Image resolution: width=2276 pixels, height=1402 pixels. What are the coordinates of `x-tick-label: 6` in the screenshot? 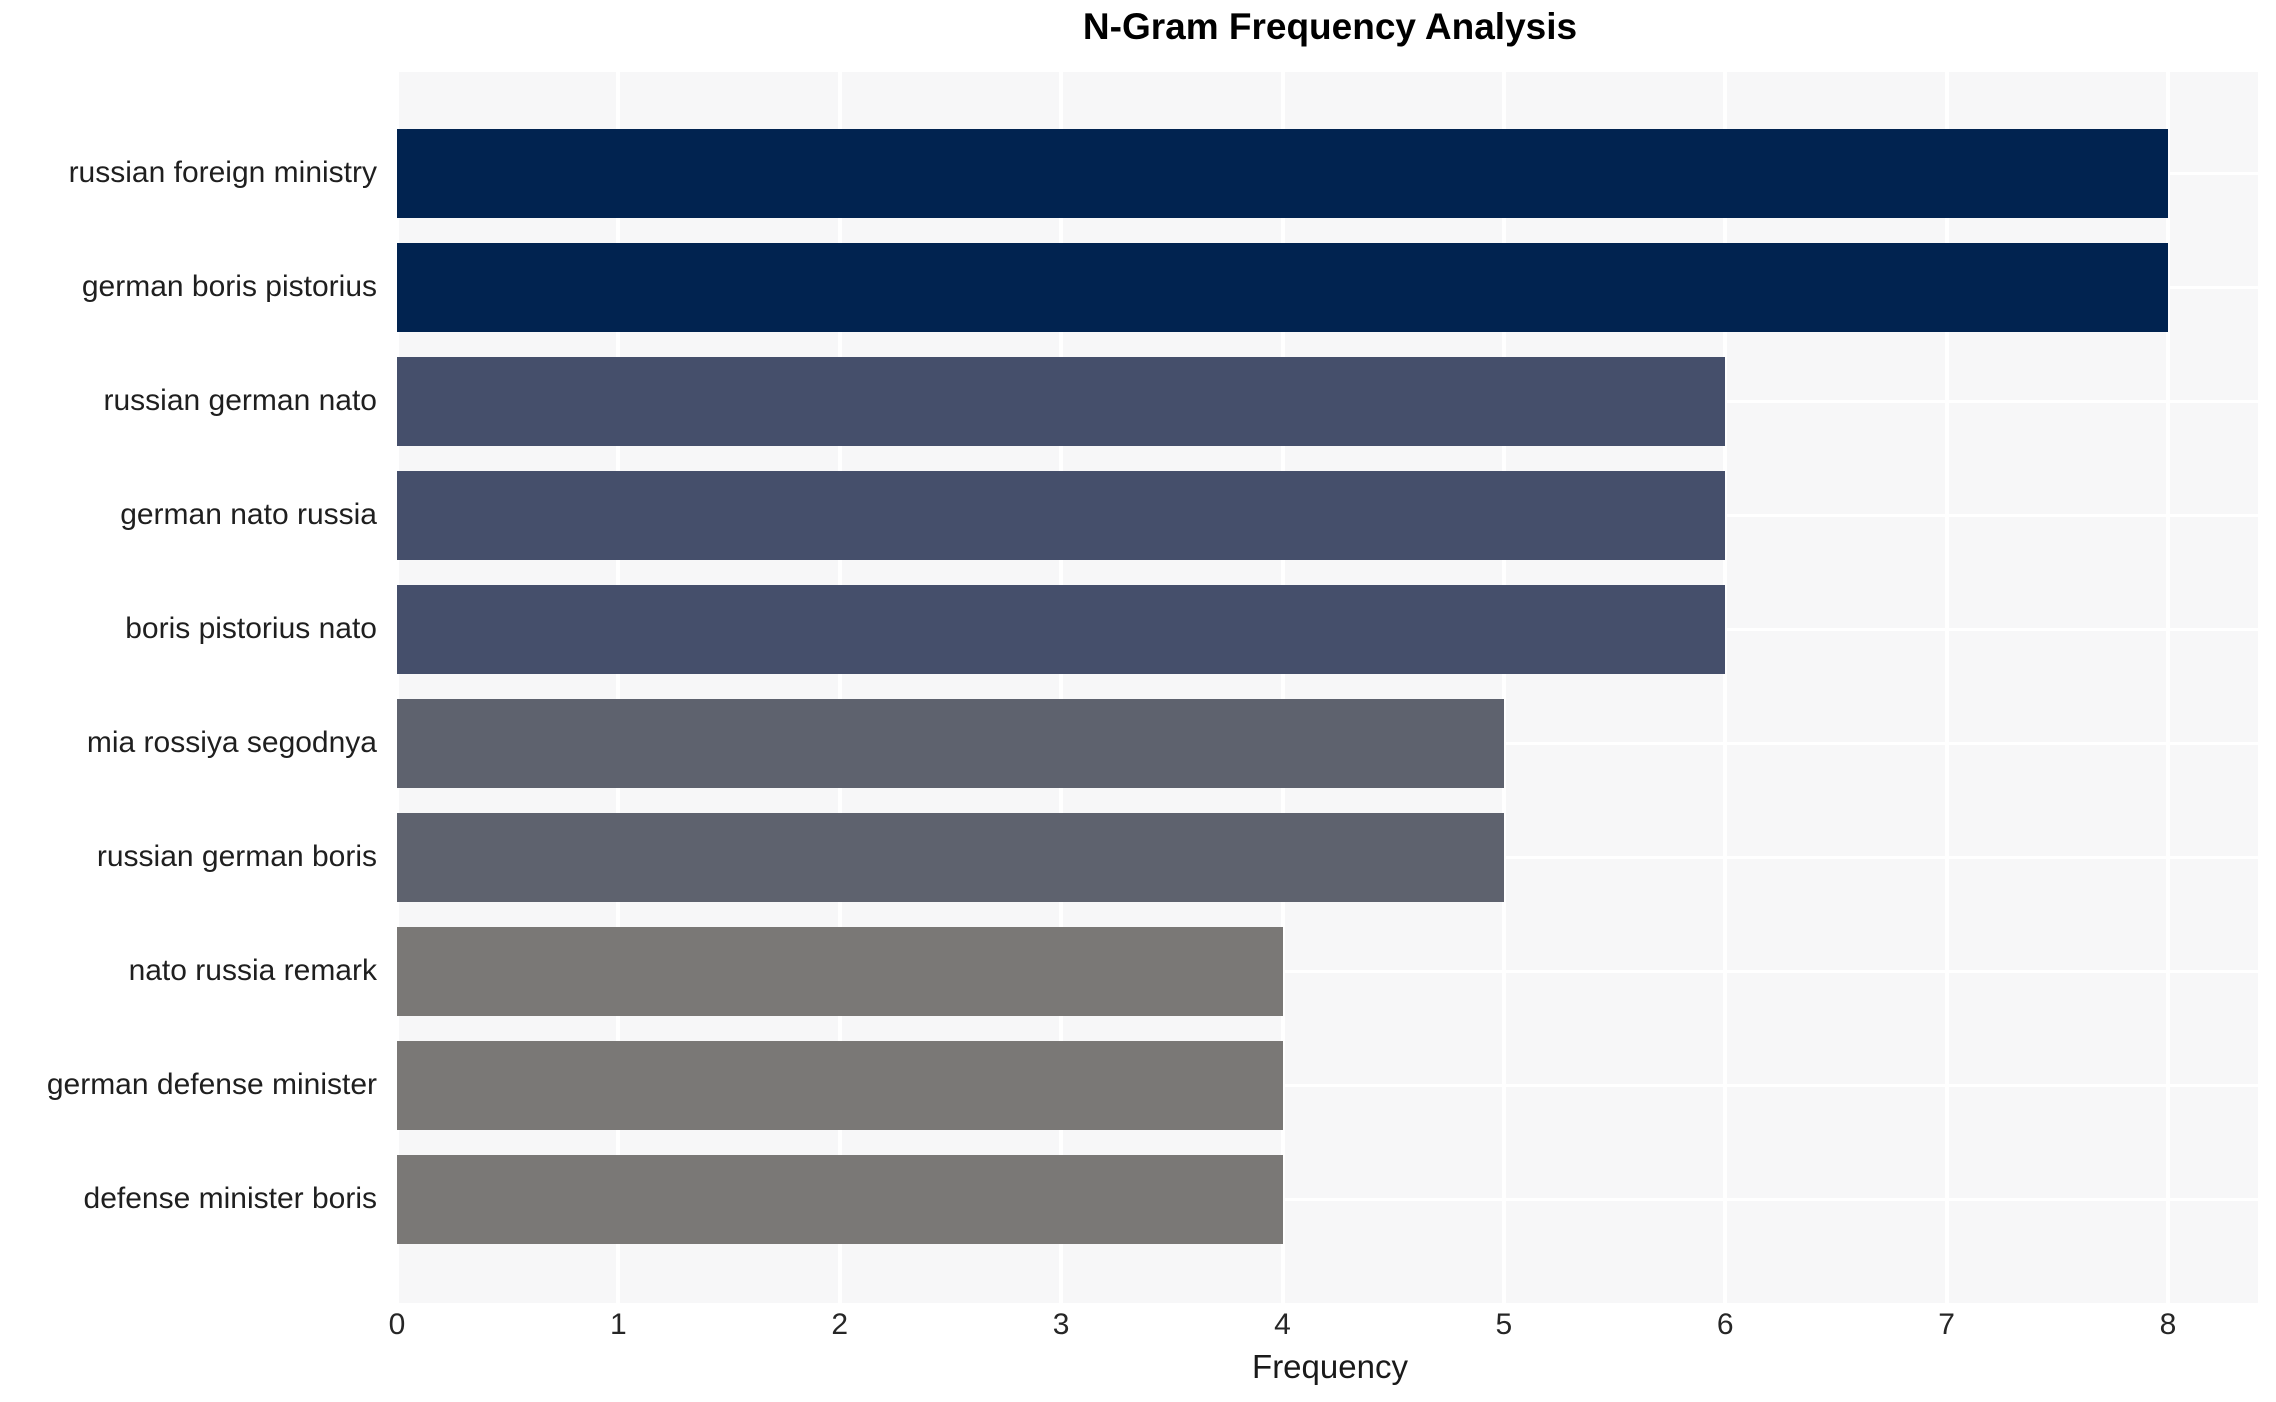 It's located at (1725, 1324).